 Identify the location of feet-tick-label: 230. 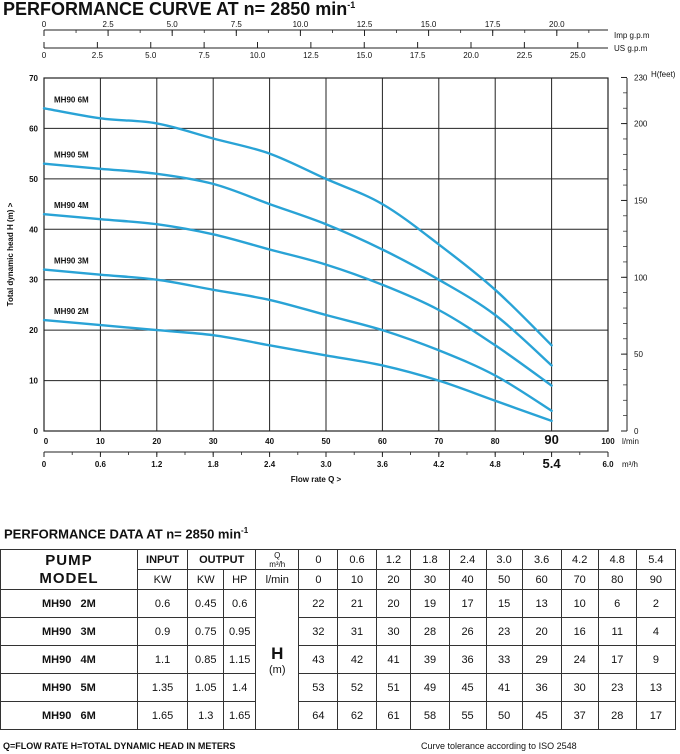
(641, 77).